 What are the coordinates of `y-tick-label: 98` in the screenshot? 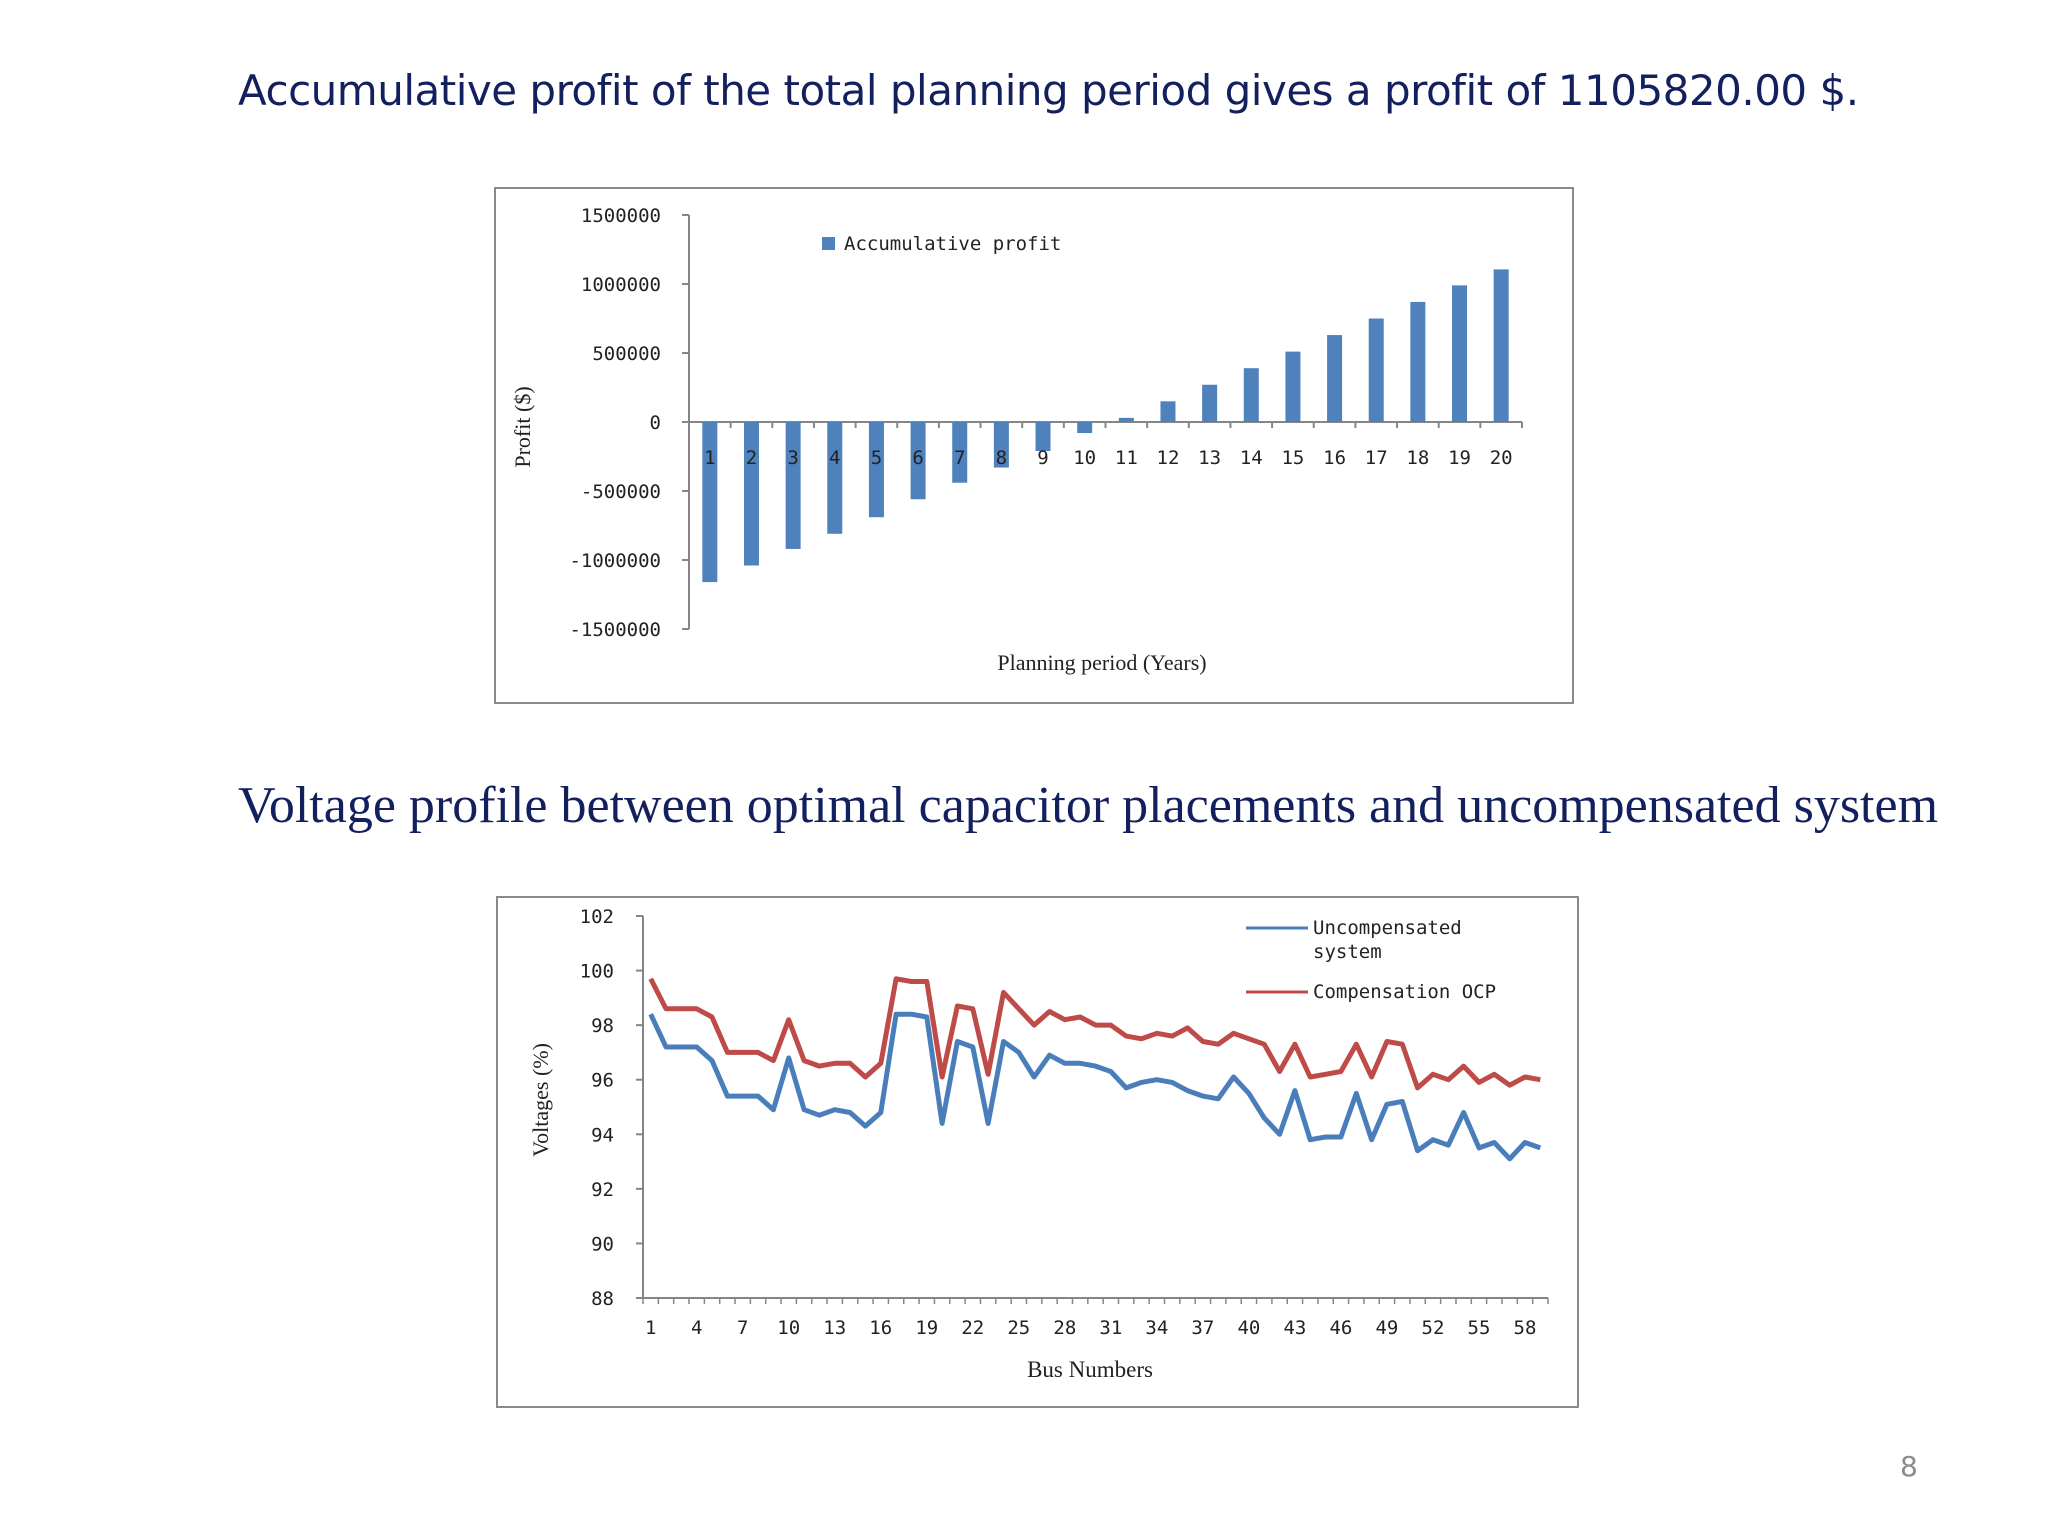 It's located at (602, 1026).